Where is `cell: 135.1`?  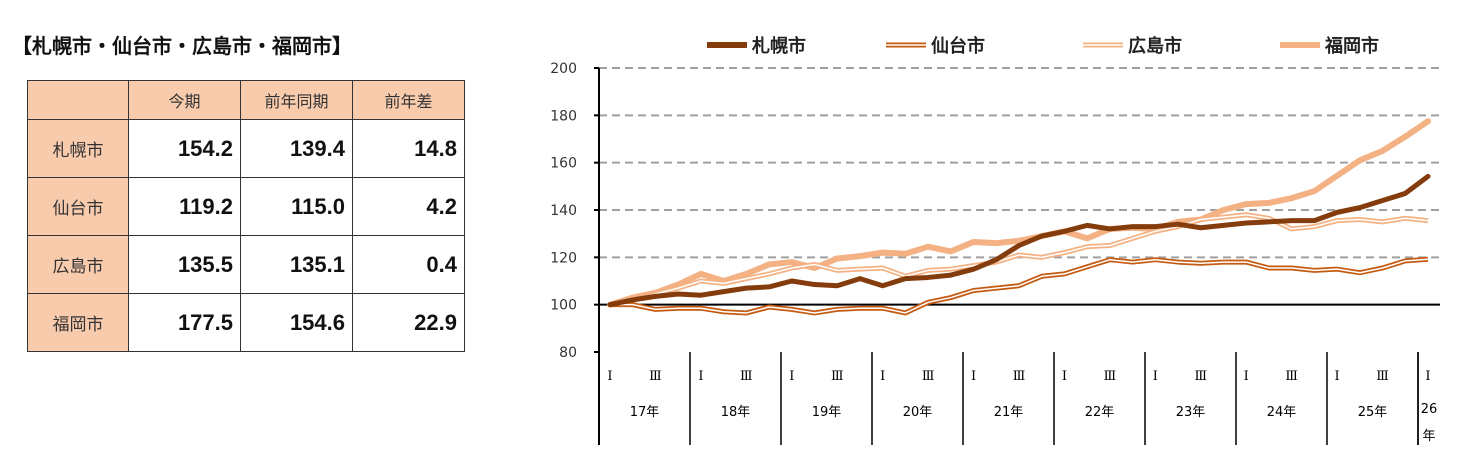 cell: 135.1 is located at coordinates (296, 264).